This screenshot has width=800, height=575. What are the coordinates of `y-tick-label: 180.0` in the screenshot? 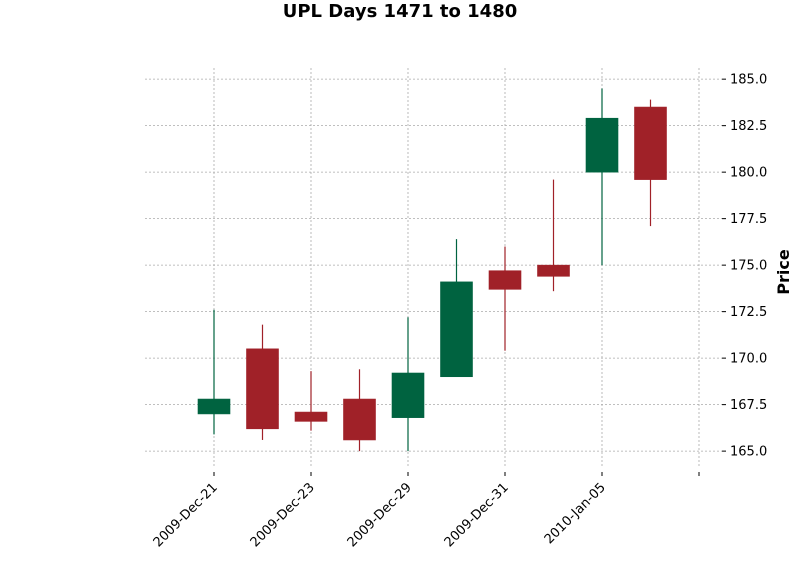 It's located at (748, 173).